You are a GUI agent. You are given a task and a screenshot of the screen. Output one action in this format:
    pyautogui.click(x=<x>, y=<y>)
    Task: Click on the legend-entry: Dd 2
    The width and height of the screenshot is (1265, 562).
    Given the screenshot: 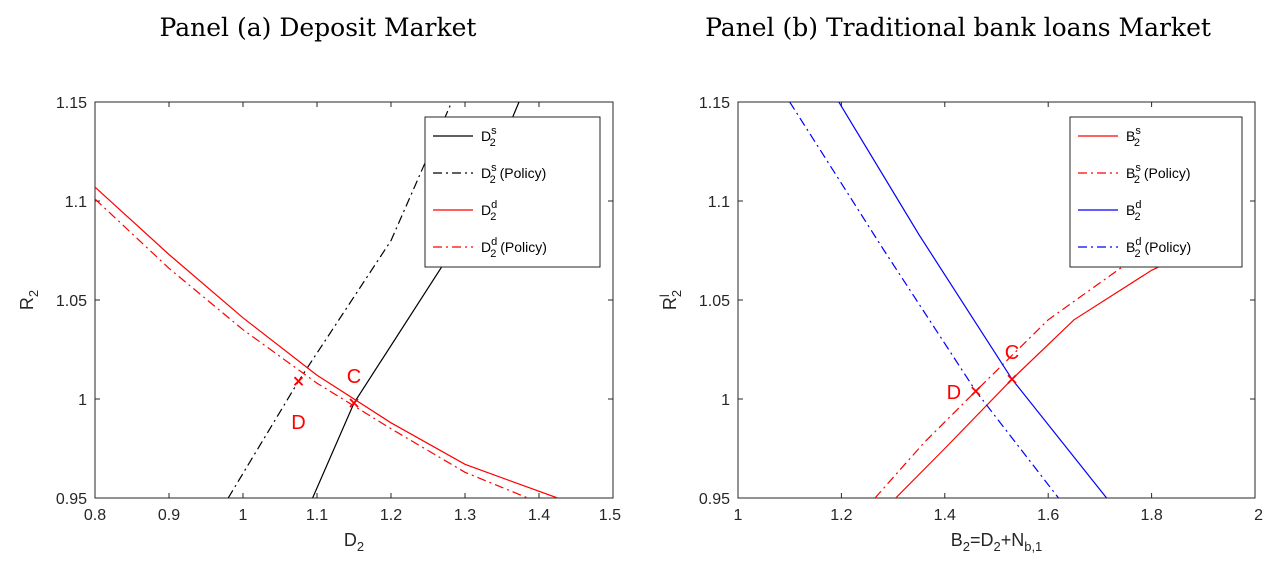 What is the action you would take?
    pyautogui.click(x=489, y=211)
    